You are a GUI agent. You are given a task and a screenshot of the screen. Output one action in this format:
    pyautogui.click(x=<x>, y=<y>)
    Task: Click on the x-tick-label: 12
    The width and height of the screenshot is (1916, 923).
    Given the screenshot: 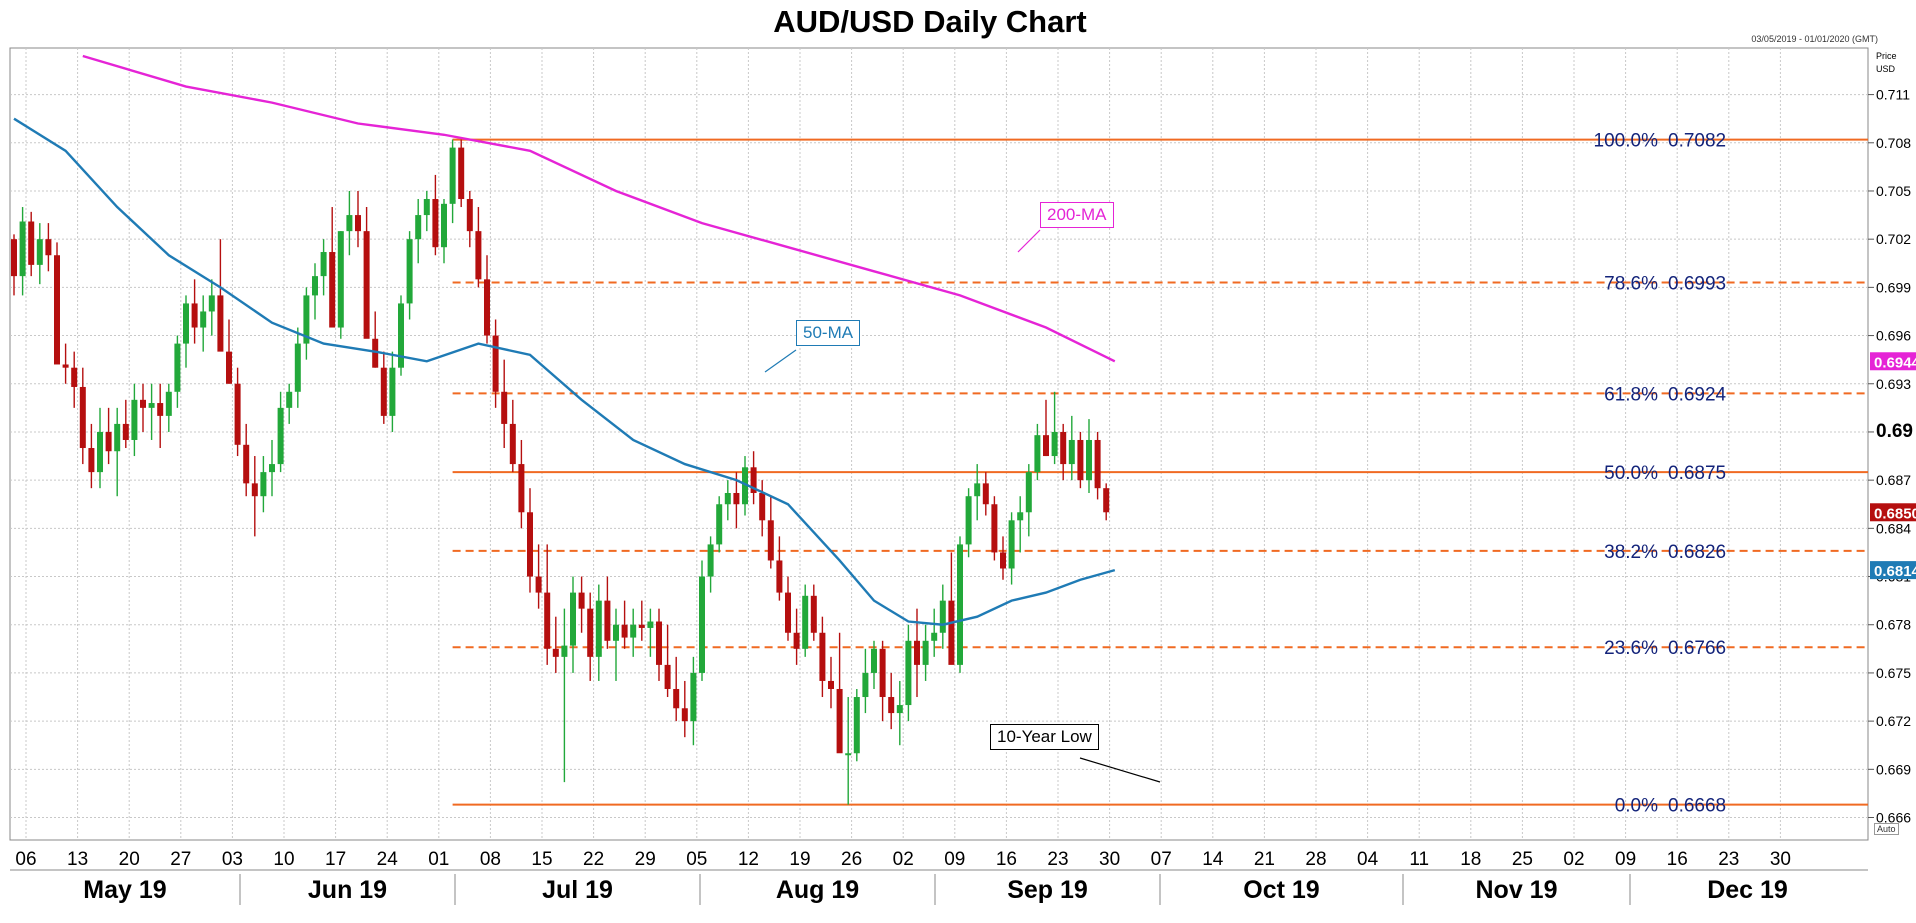 What is the action you would take?
    pyautogui.click(x=748, y=859)
    